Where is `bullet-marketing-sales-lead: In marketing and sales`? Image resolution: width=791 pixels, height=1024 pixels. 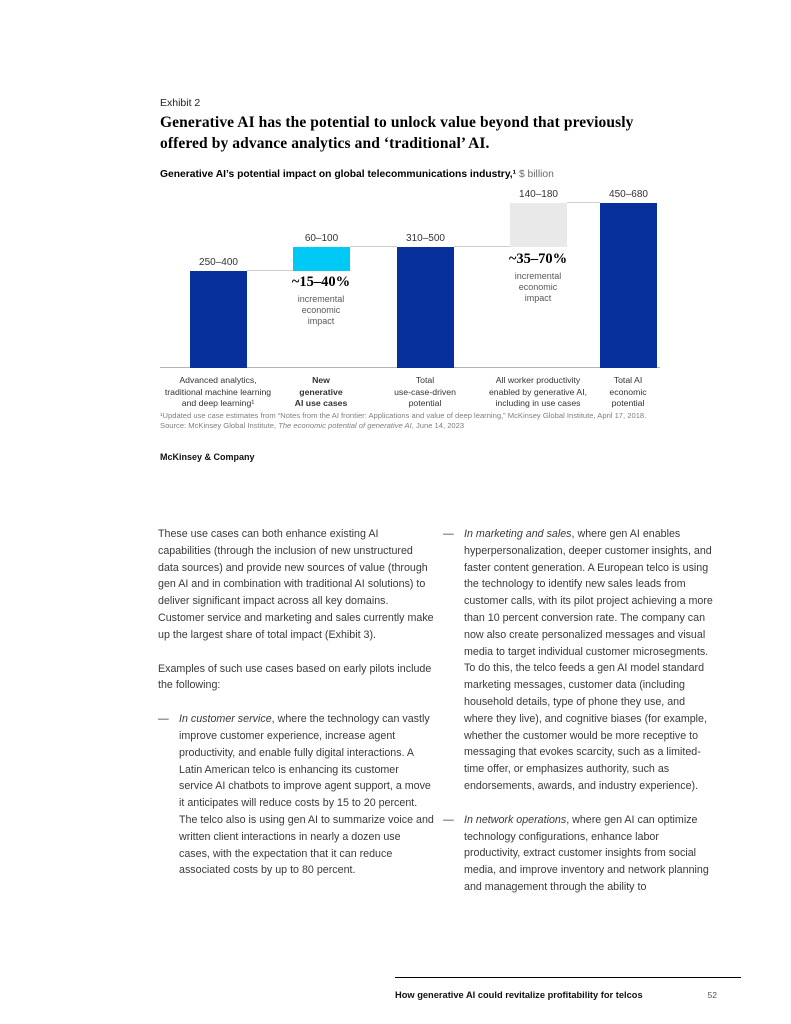 bullet-marketing-sales-lead: In marketing and sales is located at coordinates (518, 534).